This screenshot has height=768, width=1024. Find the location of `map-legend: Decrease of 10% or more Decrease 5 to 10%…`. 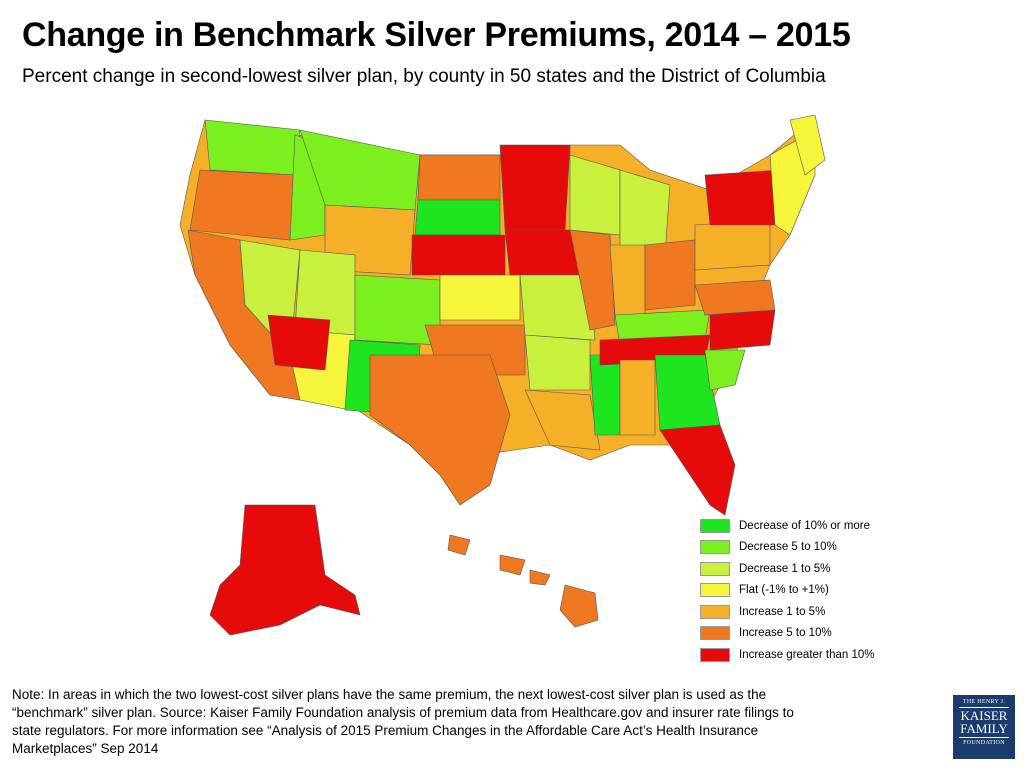

map-legend: Decrease of 10% or more Decrease 5 to 10%… is located at coordinates (800, 590).